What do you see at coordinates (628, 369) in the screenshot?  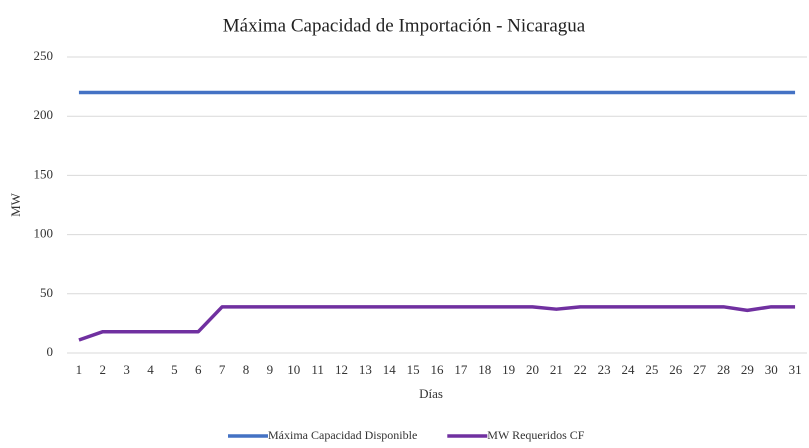 I see `x-tick-label: 24` at bounding box center [628, 369].